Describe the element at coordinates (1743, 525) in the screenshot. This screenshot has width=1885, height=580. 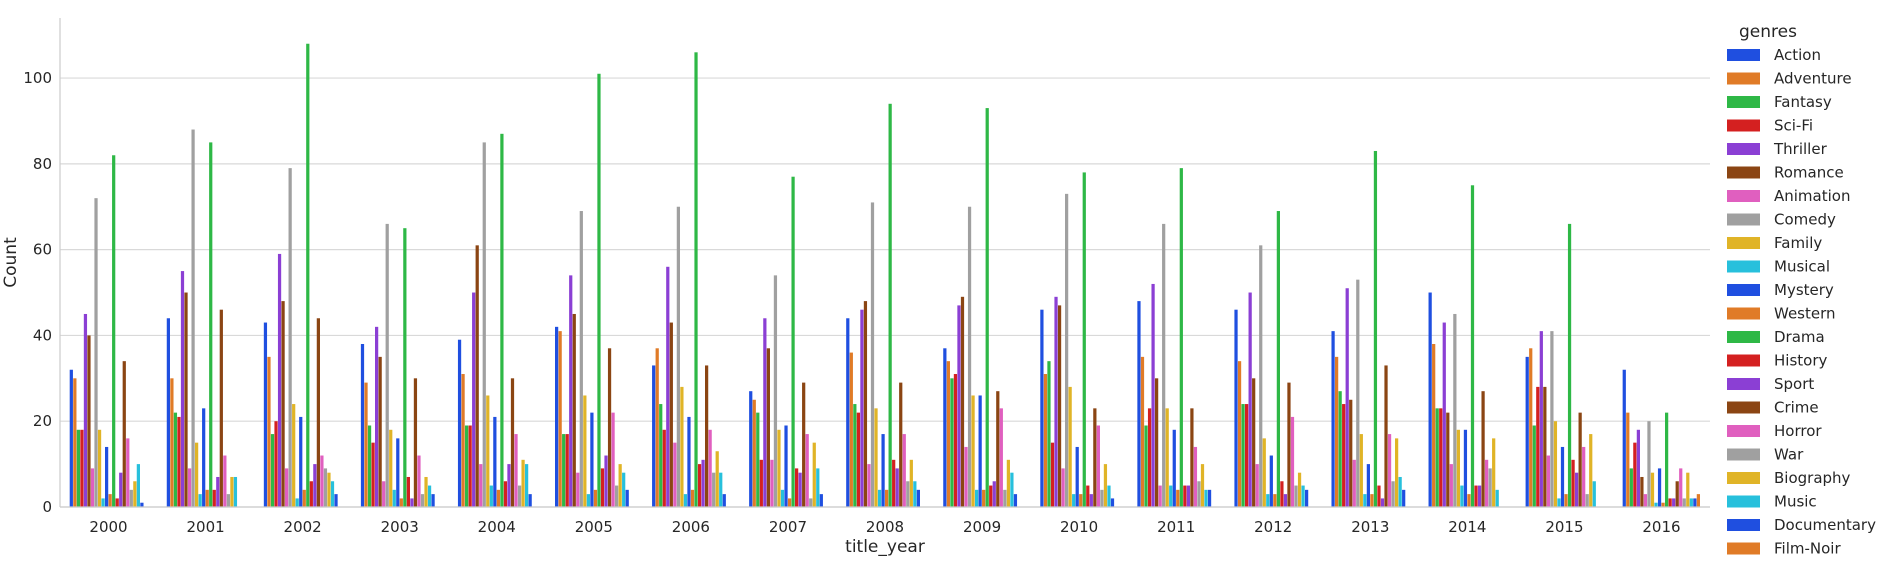
I see `legend-swatch-documentary` at that location.